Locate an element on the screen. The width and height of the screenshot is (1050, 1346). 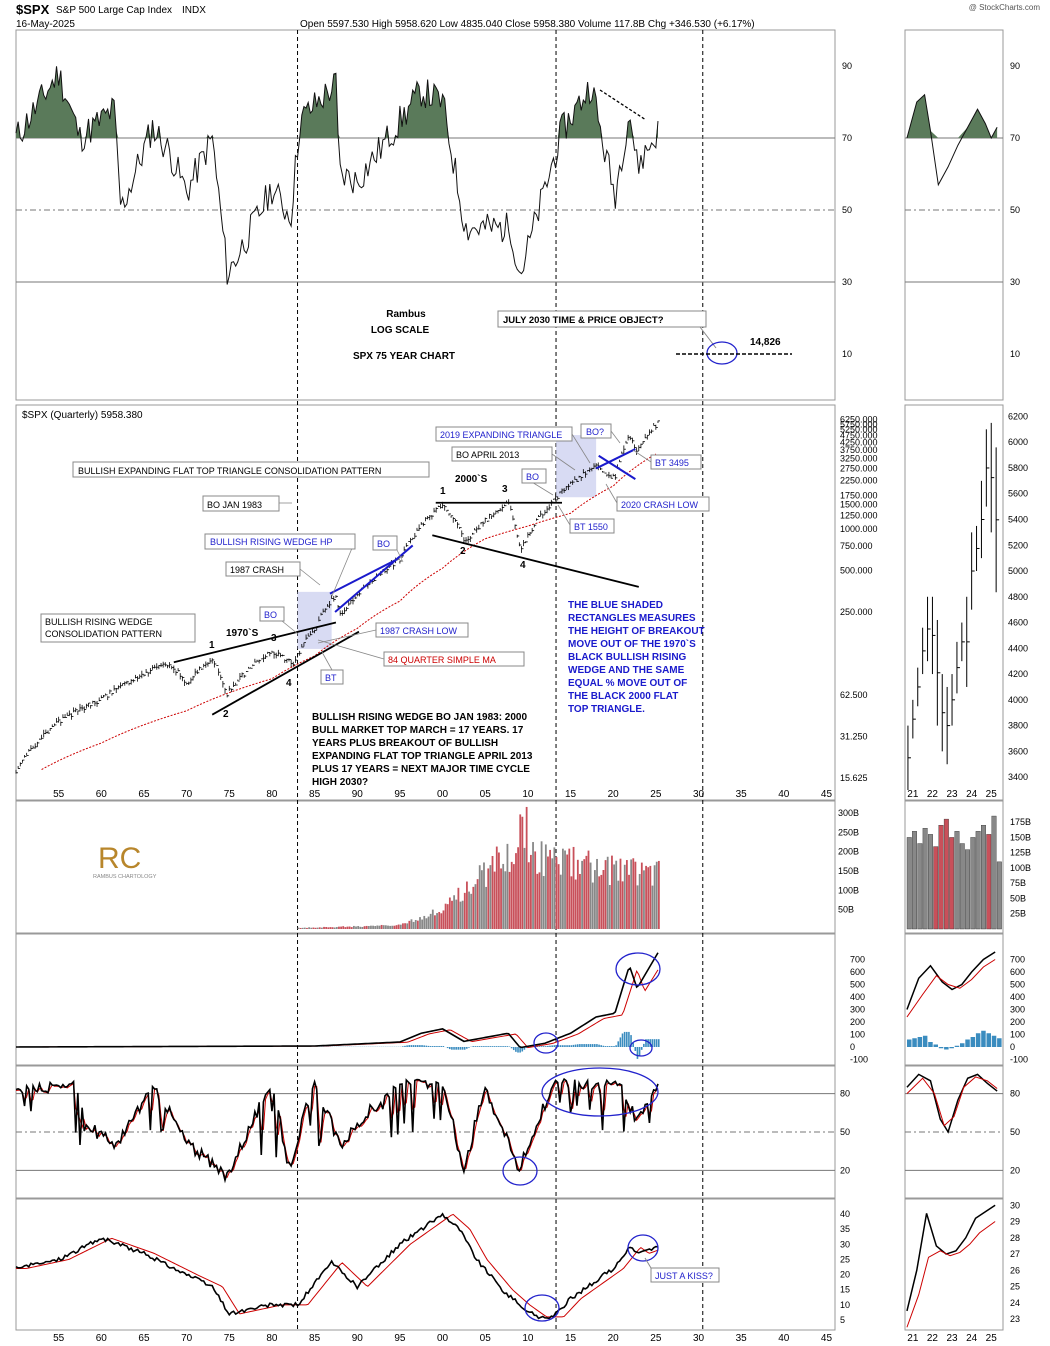
target-box is located at coordinates (602, 319).